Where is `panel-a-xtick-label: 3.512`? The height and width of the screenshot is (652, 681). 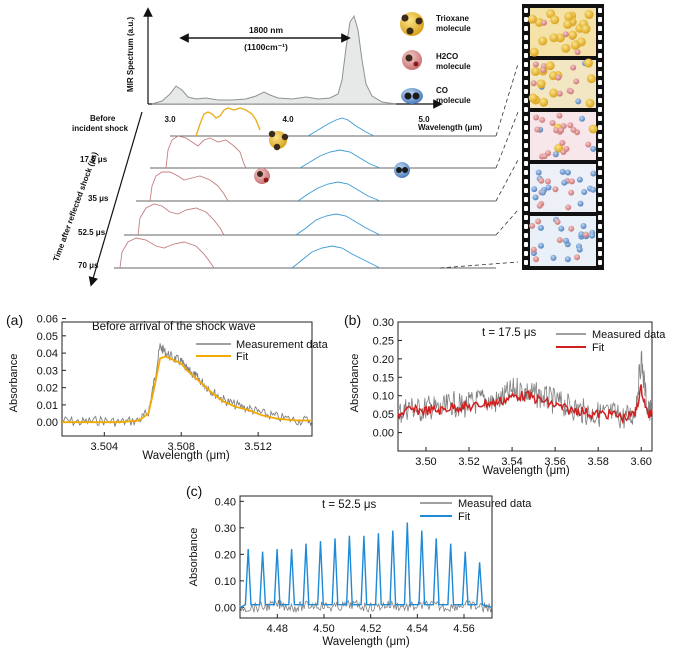 panel-a-xtick-label: 3.512 is located at coordinates (258, 447).